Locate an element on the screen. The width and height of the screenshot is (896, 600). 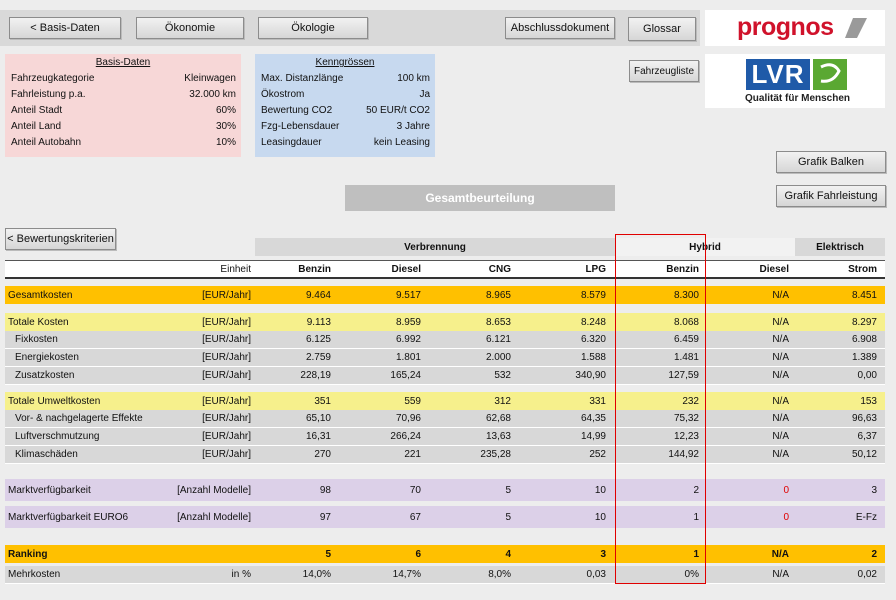
grafik-fahrleistung-button: Grafik Fahrleistung is located at coordinates (831, 196).